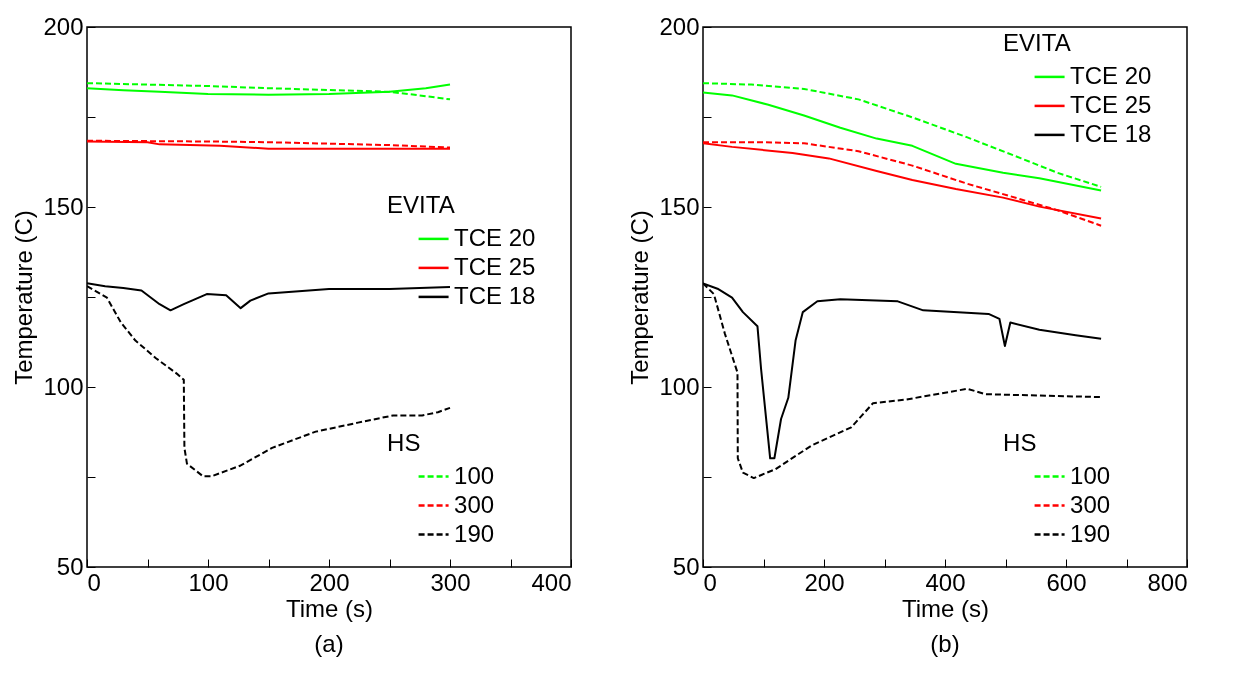 This screenshot has height=696, width=1241. I want to click on text: (b), so click(945, 643).